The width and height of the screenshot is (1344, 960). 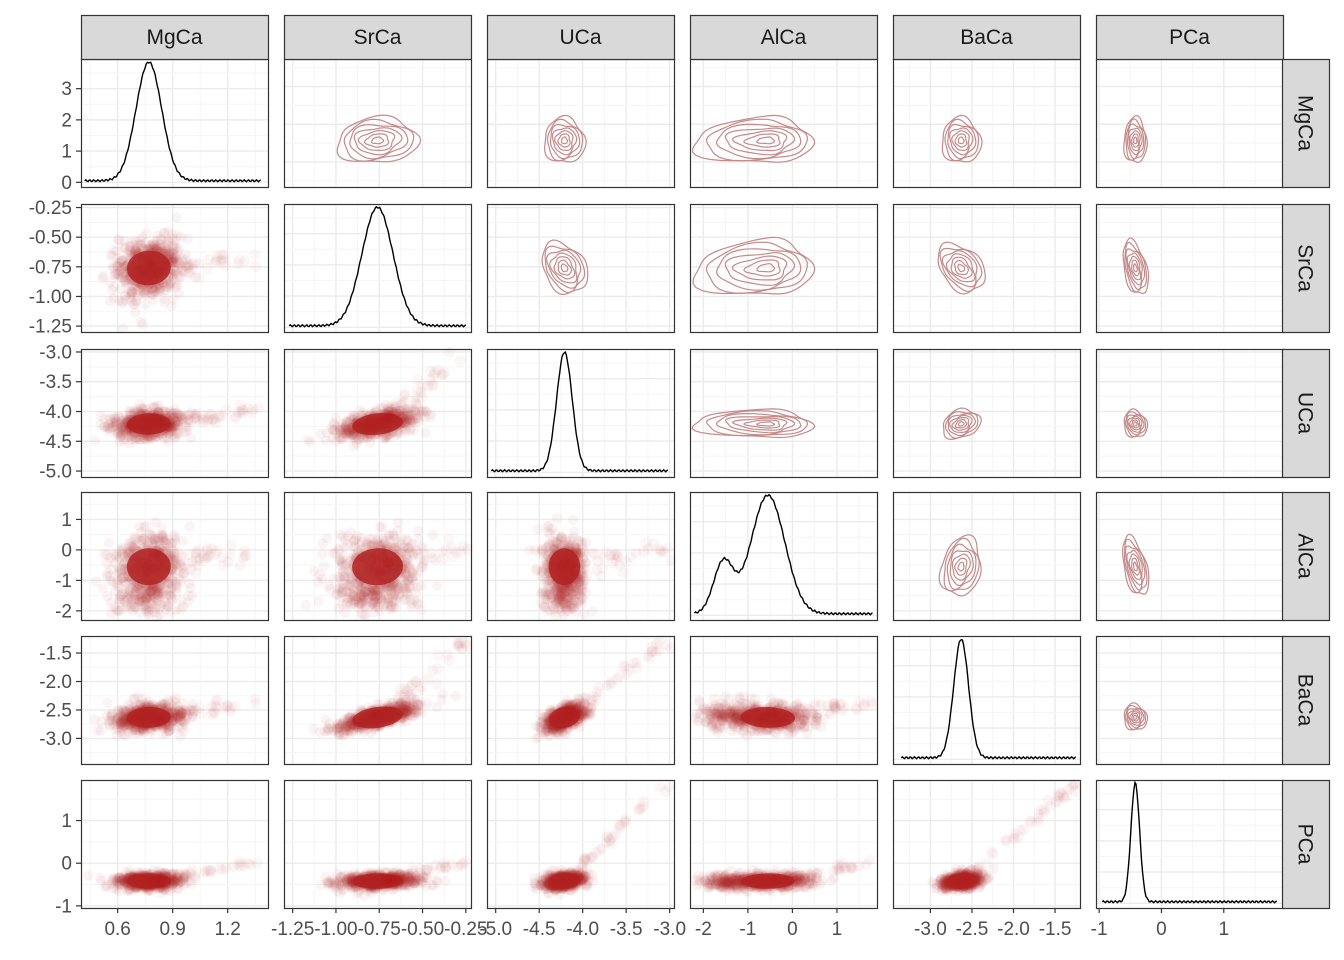 I want to click on scatter-panel-SrCa-vs-MgCa, so click(x=179, y=273).